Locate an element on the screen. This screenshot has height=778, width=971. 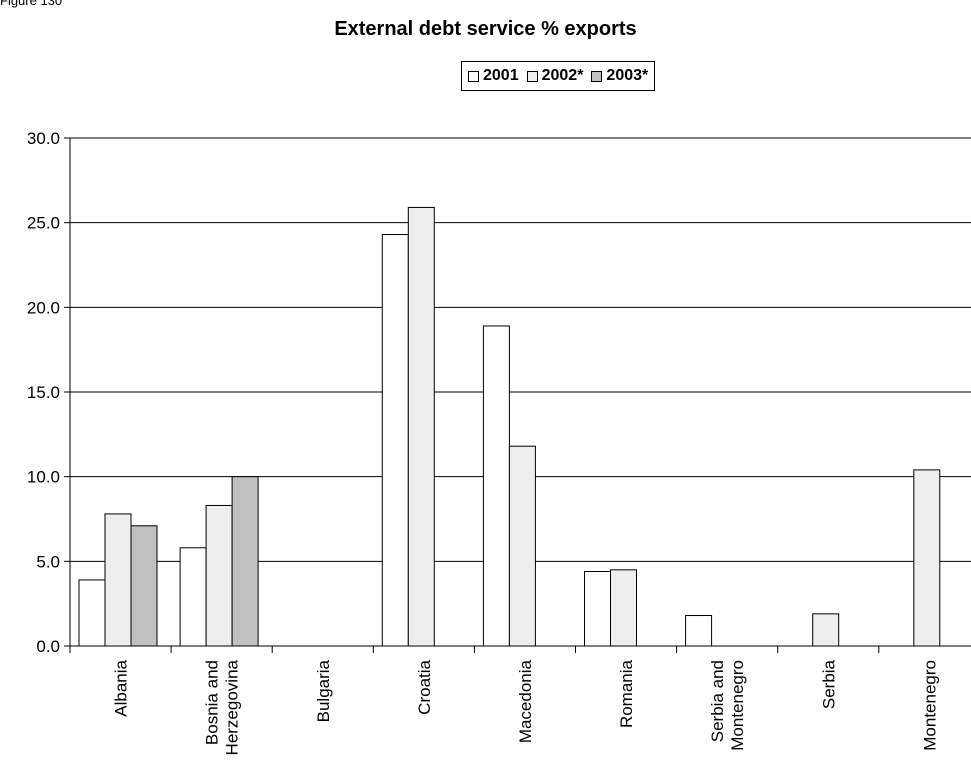
x-category-label: Bosnia and is located at coordinates (212, 702).